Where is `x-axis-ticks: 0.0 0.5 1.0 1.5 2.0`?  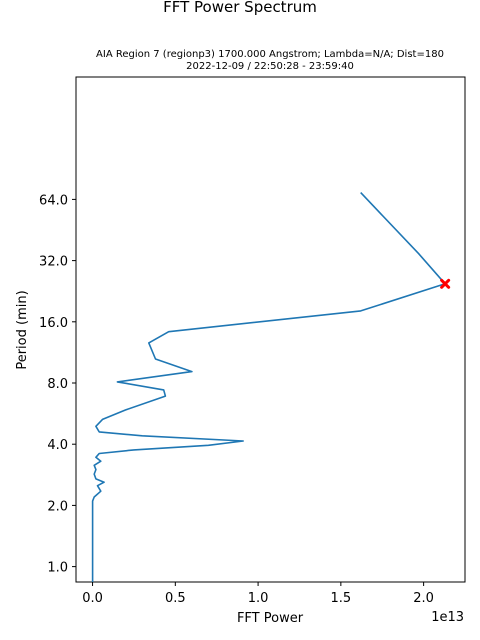
x-axis-ticks: 0.0 0.5 1.0 1.5 2.0 is located at coordinates (258, 594).